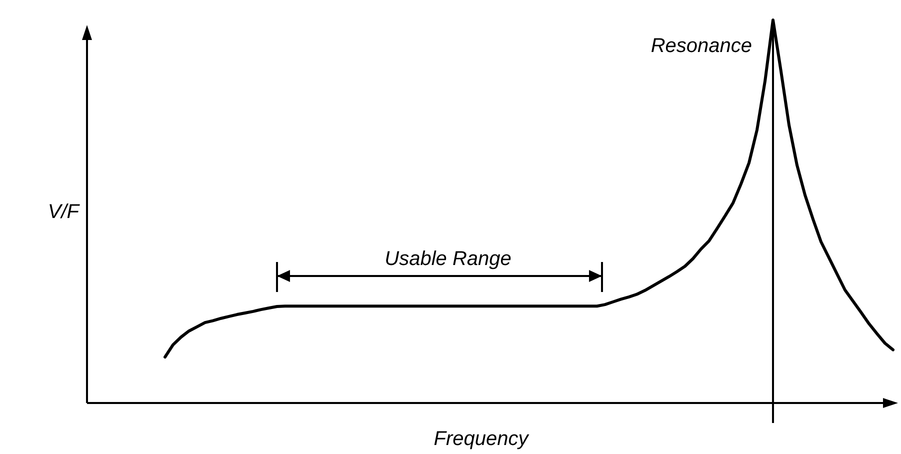  I want to click on annotation: Resonance, so click(701, 46).